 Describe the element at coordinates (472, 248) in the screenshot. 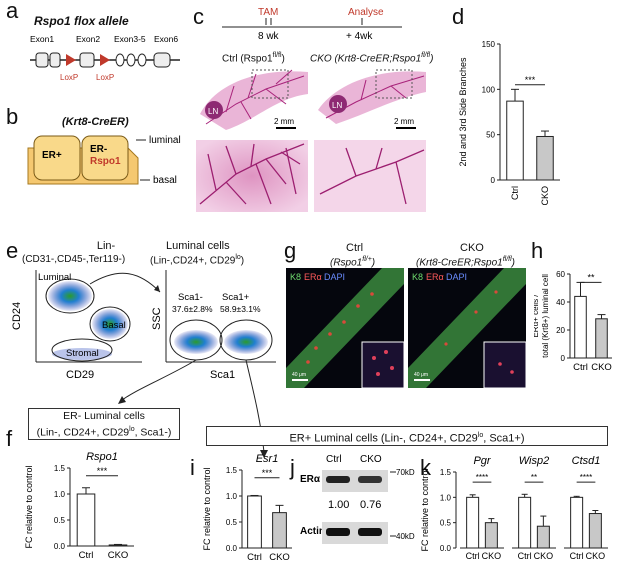

I see `g-cko-title: CKO` at that location.